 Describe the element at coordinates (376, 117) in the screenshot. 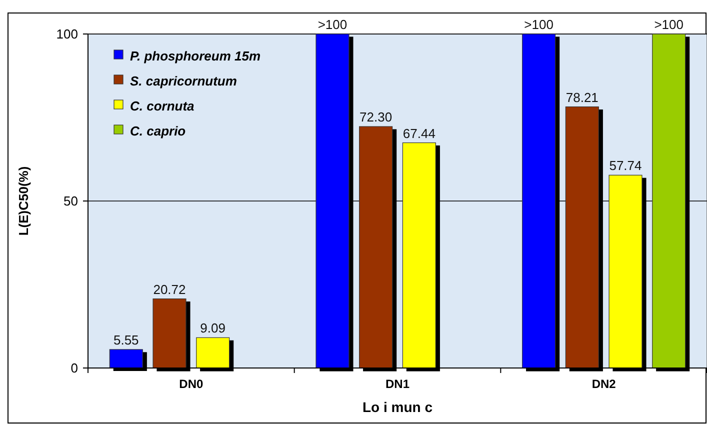

I see `data-label: 72.30` at that location.